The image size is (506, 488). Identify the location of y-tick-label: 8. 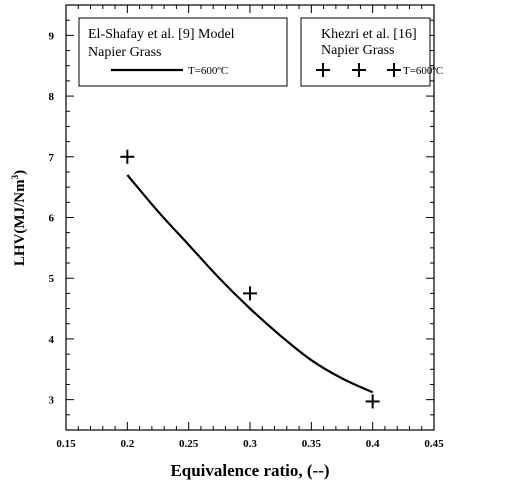
(52, 97).